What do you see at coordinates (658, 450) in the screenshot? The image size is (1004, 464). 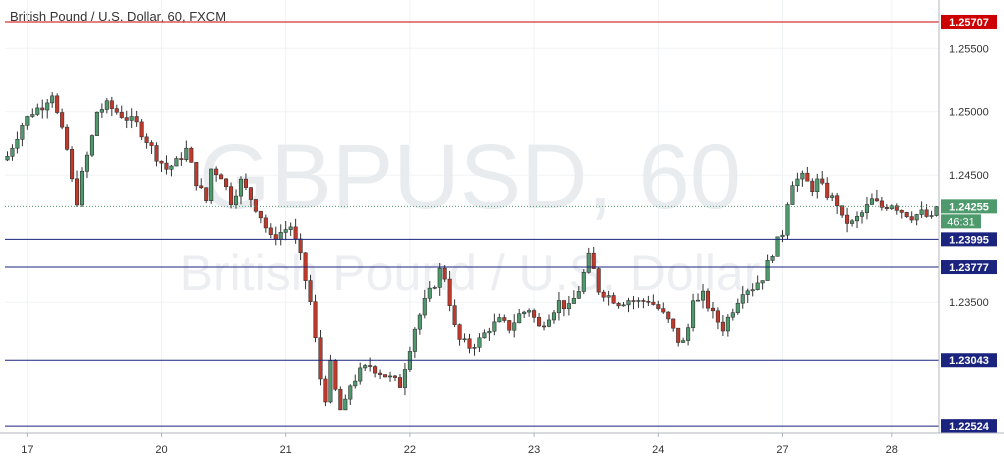 I see `x-tick-label: 24` at bounding box center [658, 450].